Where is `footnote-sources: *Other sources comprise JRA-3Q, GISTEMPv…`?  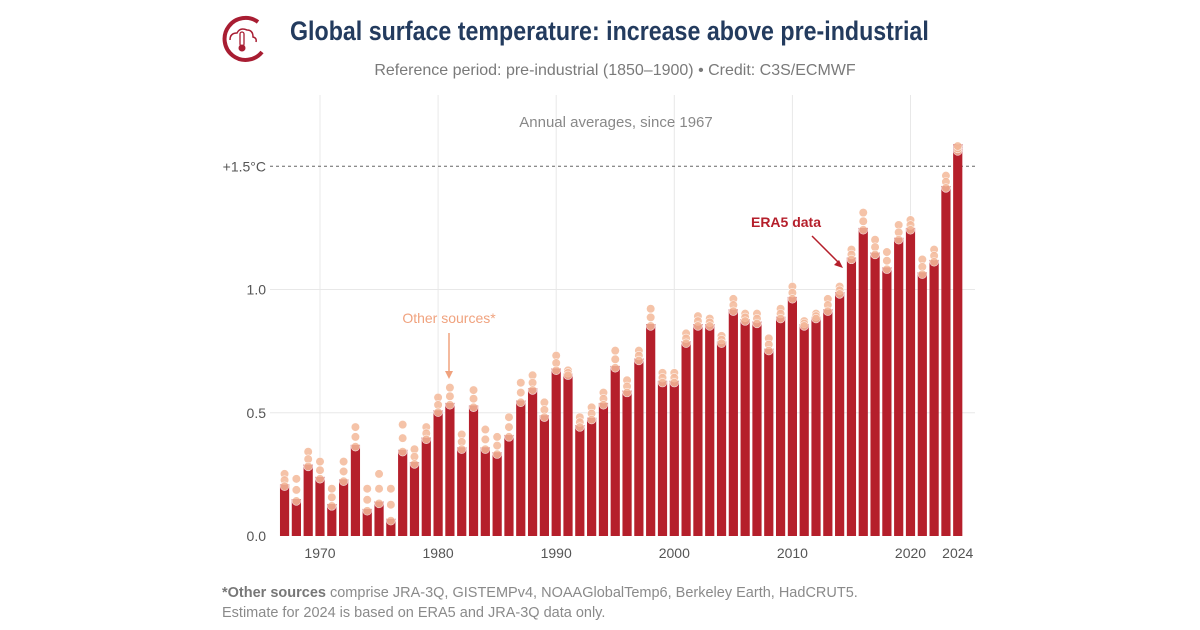
footnote-sources: *Other sources comprise JRA-3Q, GISTEMPv… is located at coordinates (540, 593).